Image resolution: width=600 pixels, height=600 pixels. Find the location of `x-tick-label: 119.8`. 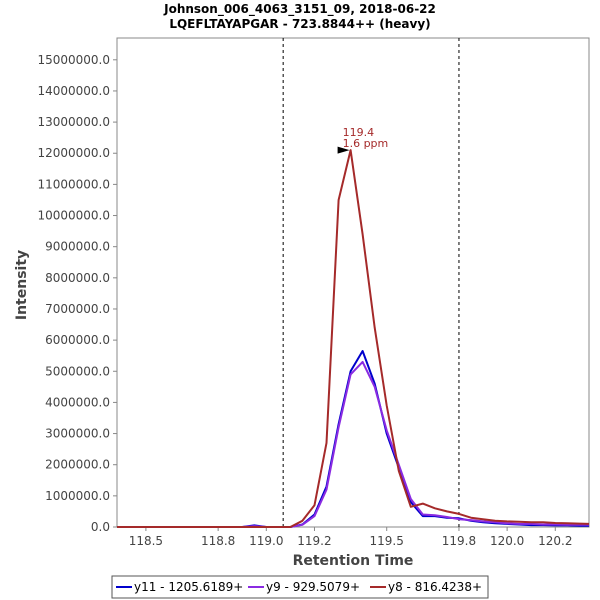

x-tick-label: 119.8 is located at coordinates (459, 541).